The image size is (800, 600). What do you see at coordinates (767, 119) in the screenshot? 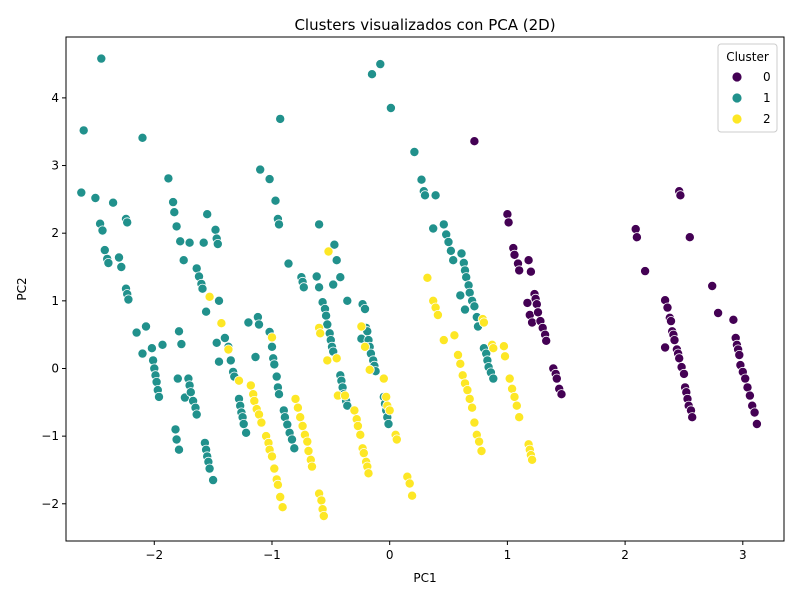
I see `legend-label-2: 2` at bounding box center [767, 119].